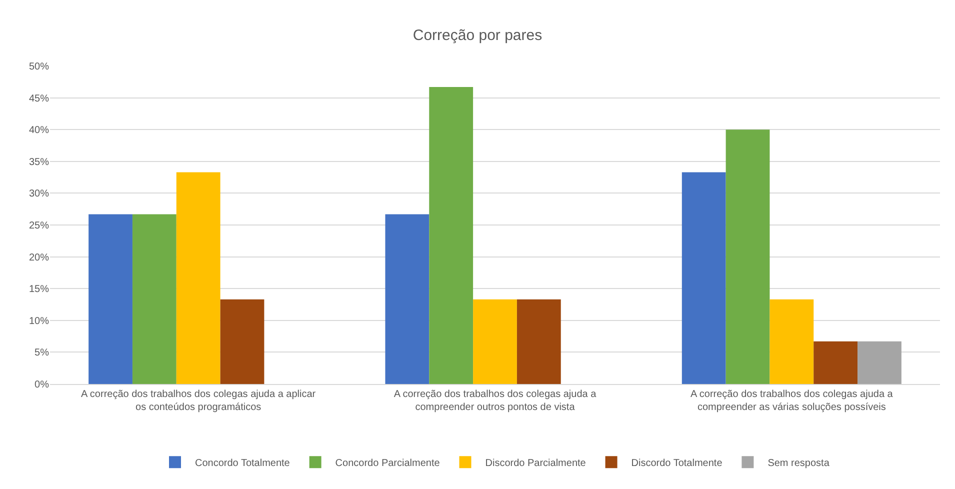  I want to click on legend-label: Discordo Parcialmente, so click(535, 463).